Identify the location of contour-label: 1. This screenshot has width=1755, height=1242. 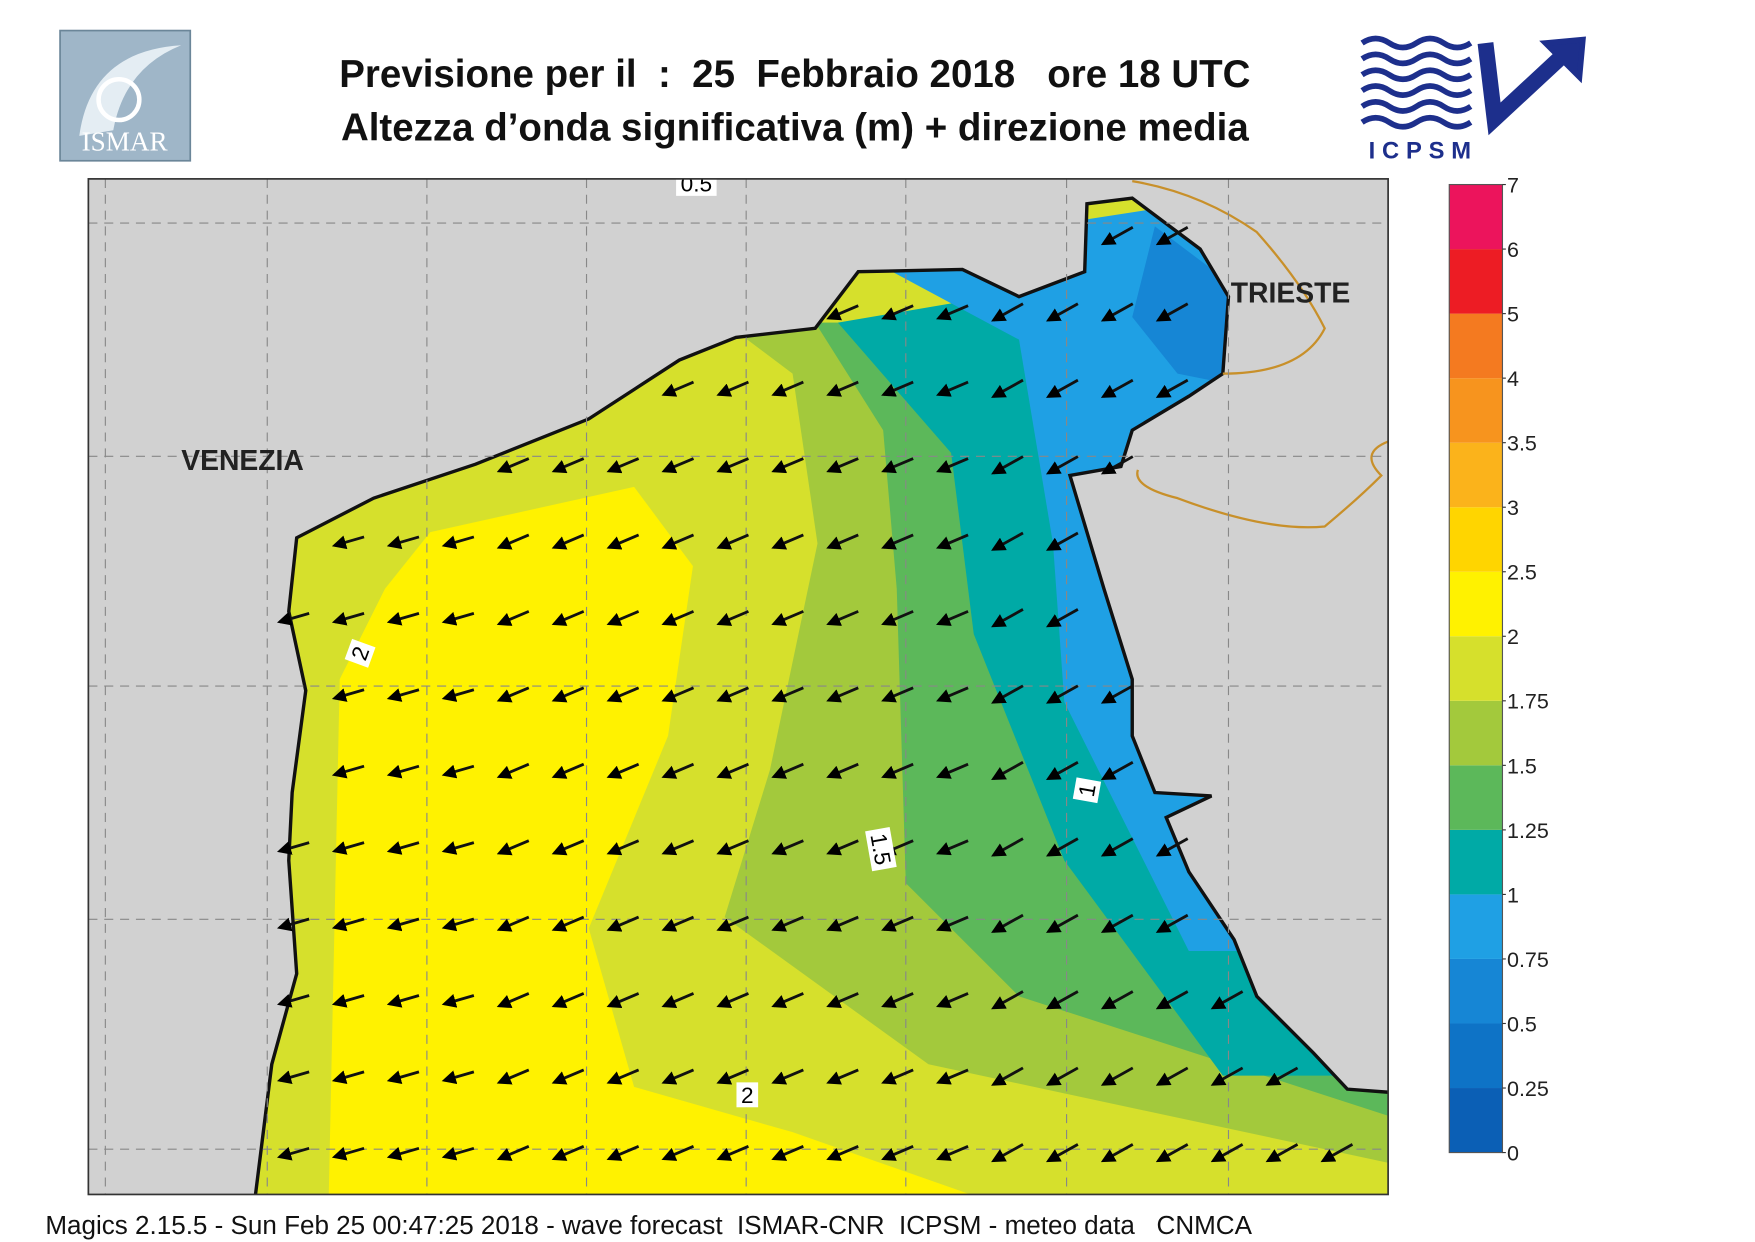
(1087, 790).